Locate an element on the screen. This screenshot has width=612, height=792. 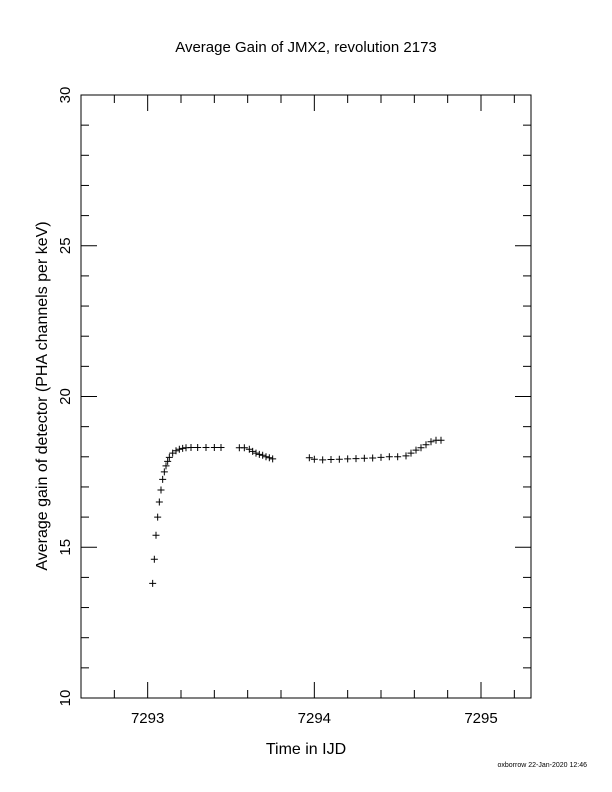
y-tick-label: 10 is located at coordinates (65, 698).